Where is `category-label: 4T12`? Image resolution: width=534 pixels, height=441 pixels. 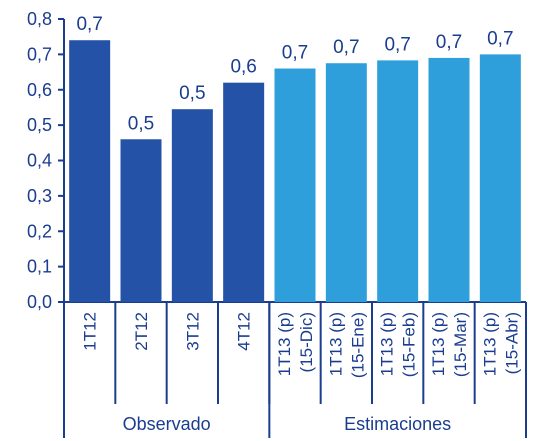
category-label: 4T12 is located at coordinates (244, 331).